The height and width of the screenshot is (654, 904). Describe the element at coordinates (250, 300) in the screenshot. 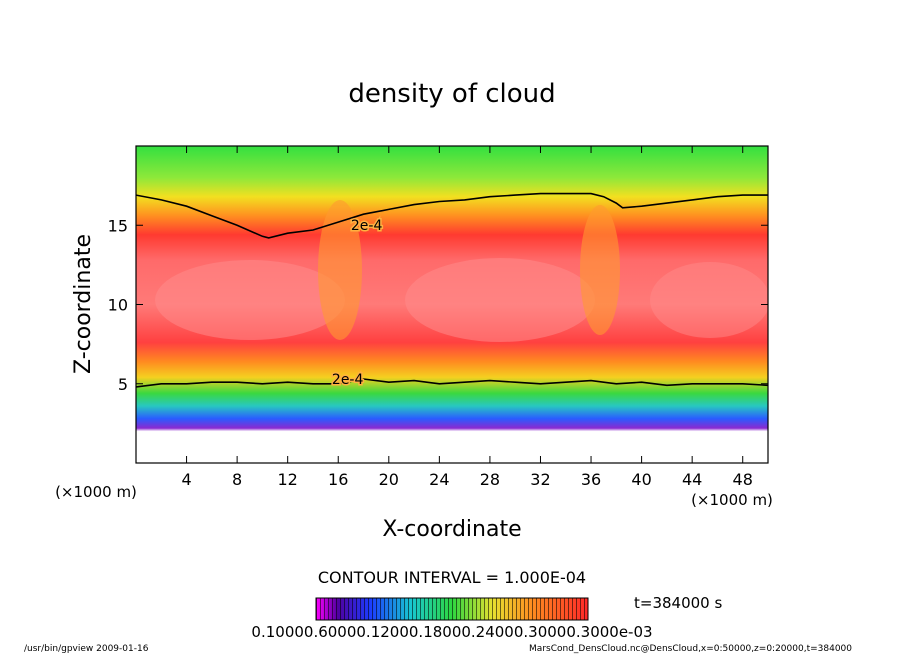

I see `core-left` at that location.